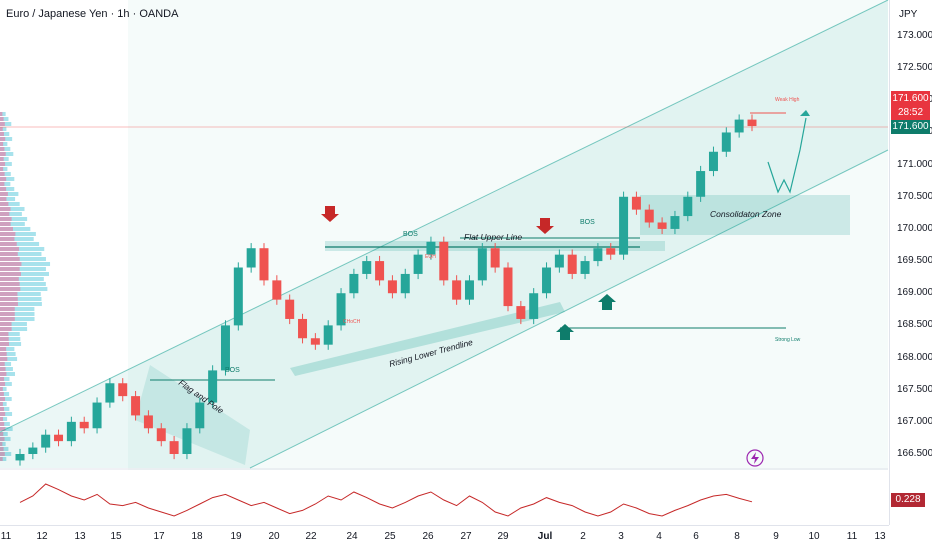 The height and width of the screenshot is (555, 932). I want to click on time-tick-label: 27, so click(466, 536).